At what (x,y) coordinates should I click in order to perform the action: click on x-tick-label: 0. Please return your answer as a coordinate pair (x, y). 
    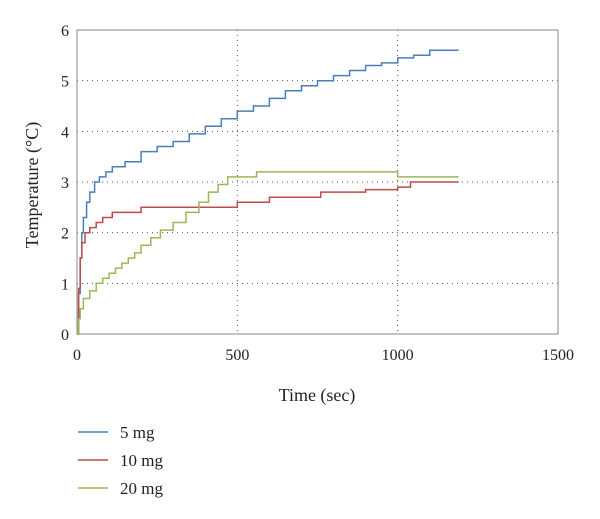
    Looking at the image, I should click on (77, 355).